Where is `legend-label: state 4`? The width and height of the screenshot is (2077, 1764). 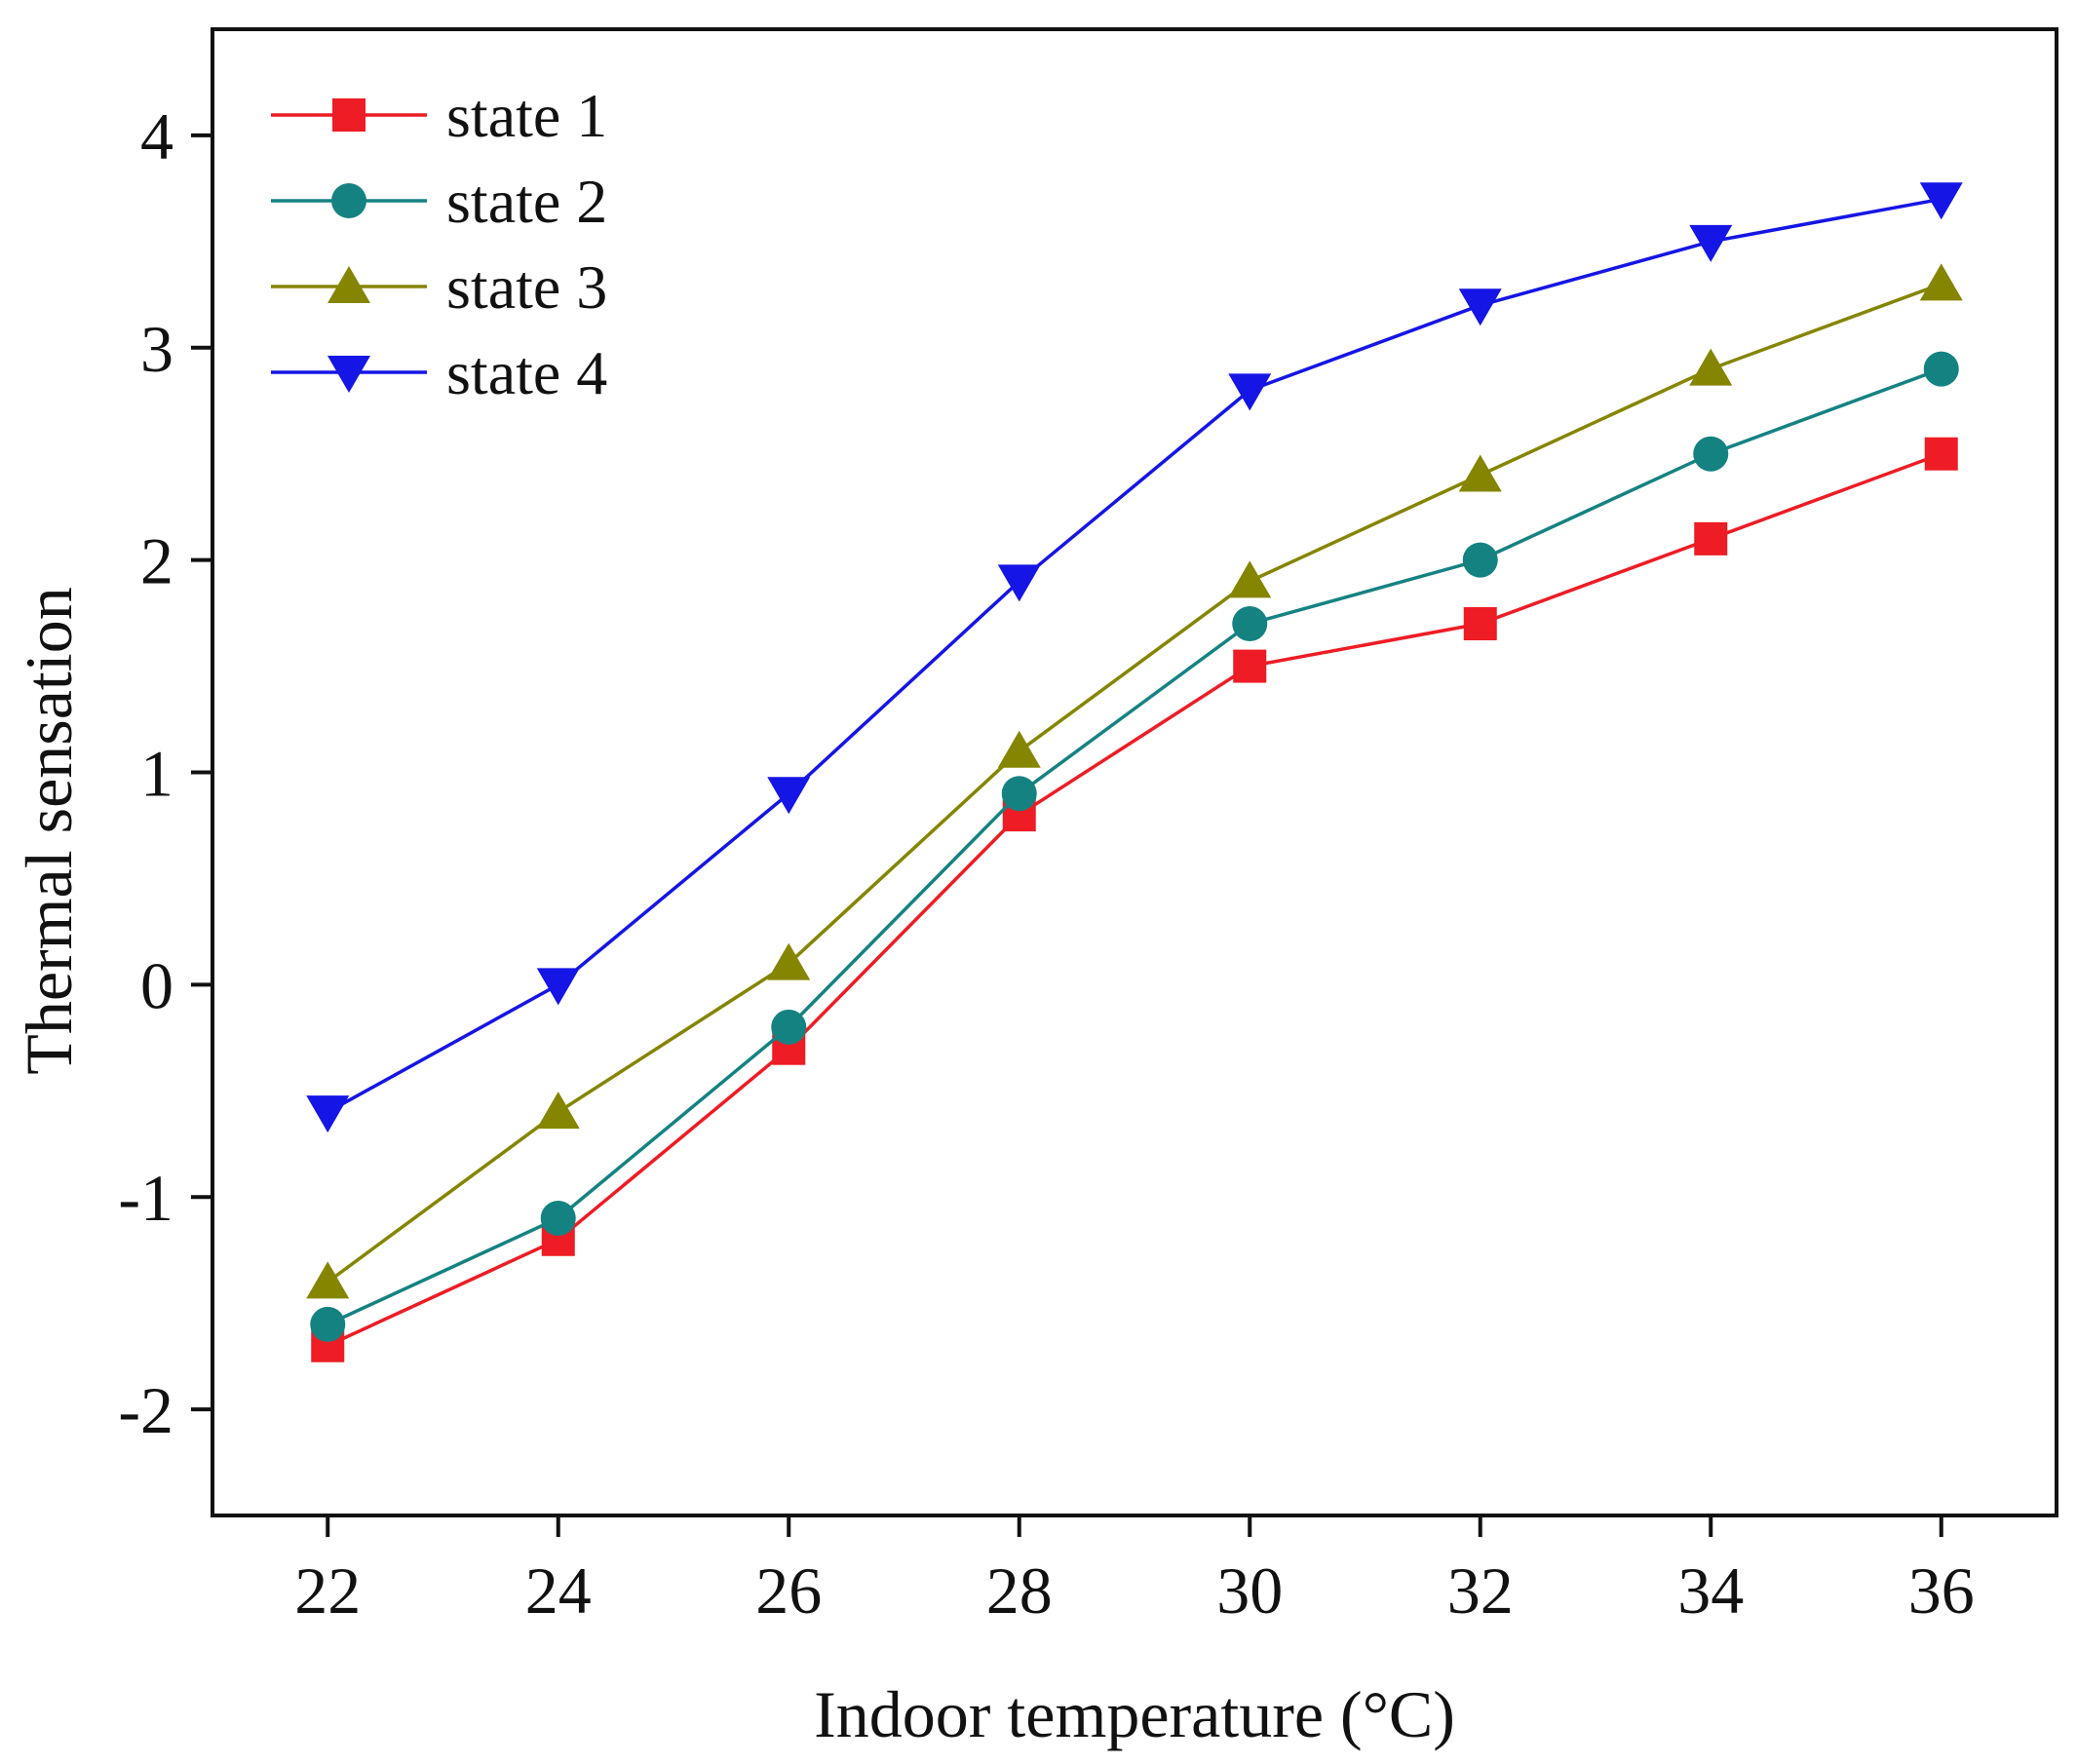
legend-label: state 4 is located at coordinates (526, 372).